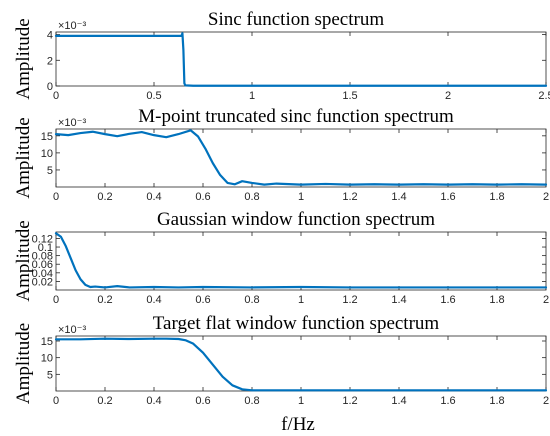 Image resolution: width=550 pixels, height=436 pixels. Describe the element at coordinates (153, 96) in the screenshot. I see `x-tick-label: 0.5` at that location.